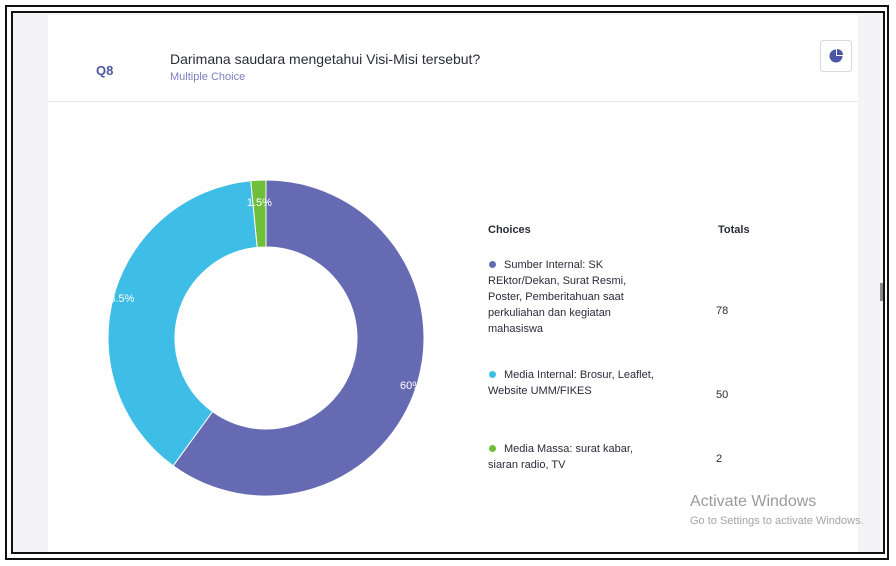 This screenshot has height=566, width=896. Describe the element at coordinates (777, 521) in the screenshot. I see `activate-windows-subtitle: Go to Settings to activate Windows.` at that location.